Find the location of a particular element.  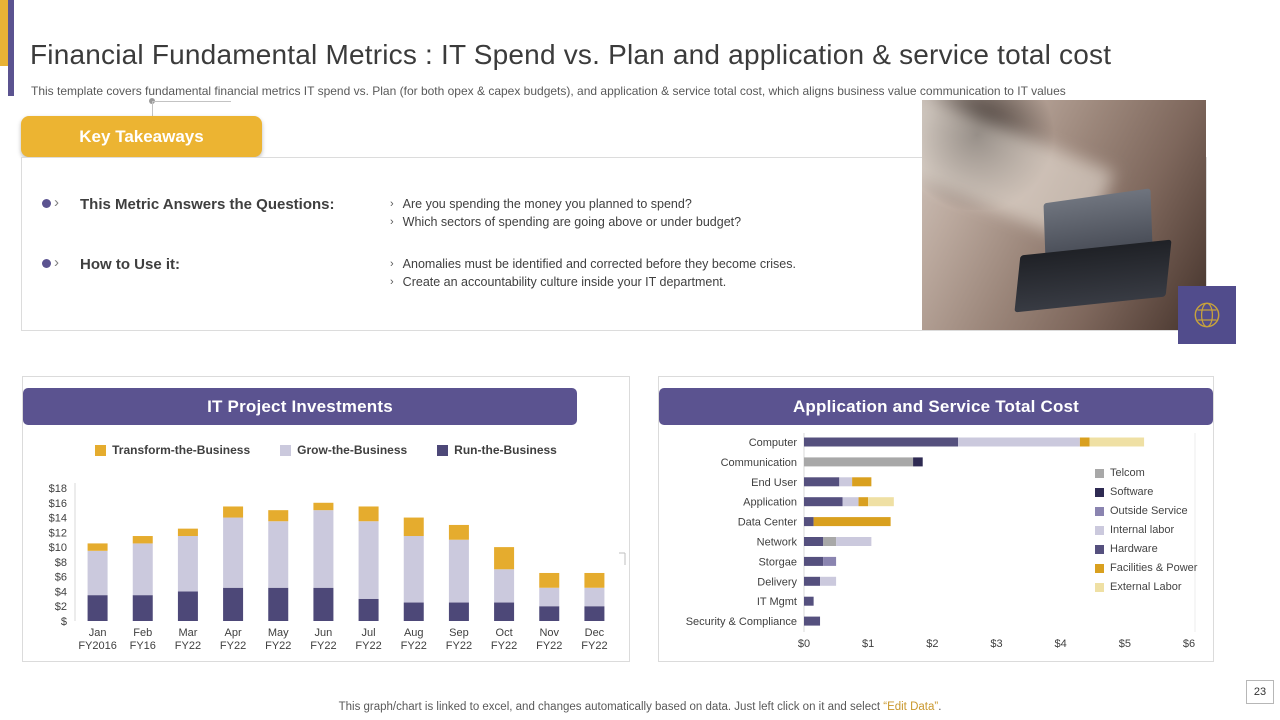

legend-item-outside-service: Outside Service is located at coordinates (1146, 511).